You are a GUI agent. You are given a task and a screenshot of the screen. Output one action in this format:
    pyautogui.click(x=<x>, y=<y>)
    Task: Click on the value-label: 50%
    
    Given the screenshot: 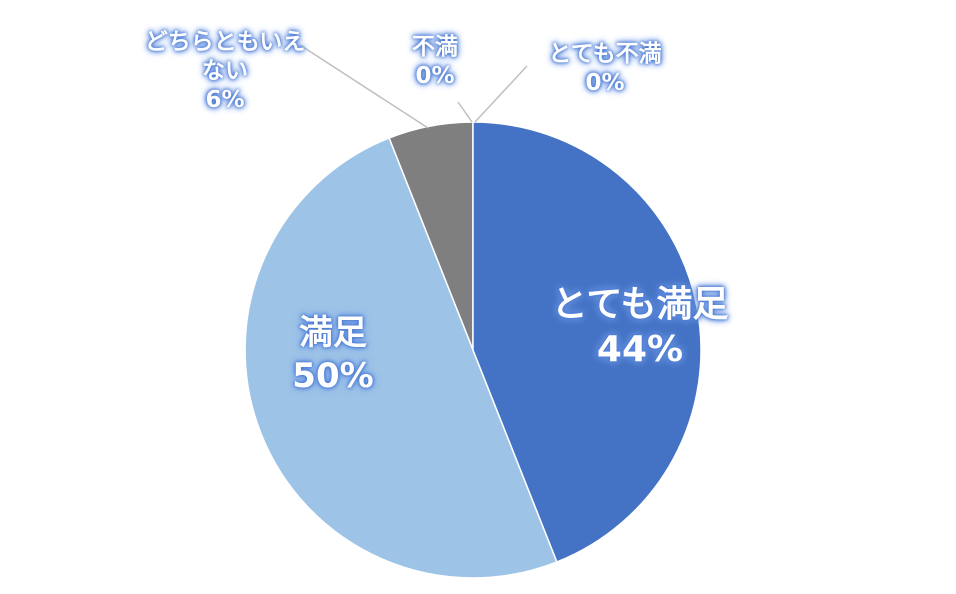 What is the action you would take?
    pyautogui.click(x=333, y=375)
    